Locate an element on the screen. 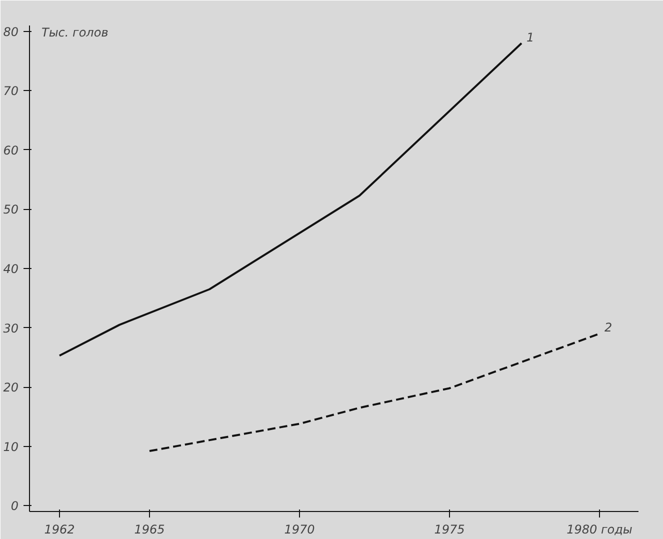 The width and height of the screenshot is (663, 539). y-tick-label: 40 is located at coordinates (11, 269).